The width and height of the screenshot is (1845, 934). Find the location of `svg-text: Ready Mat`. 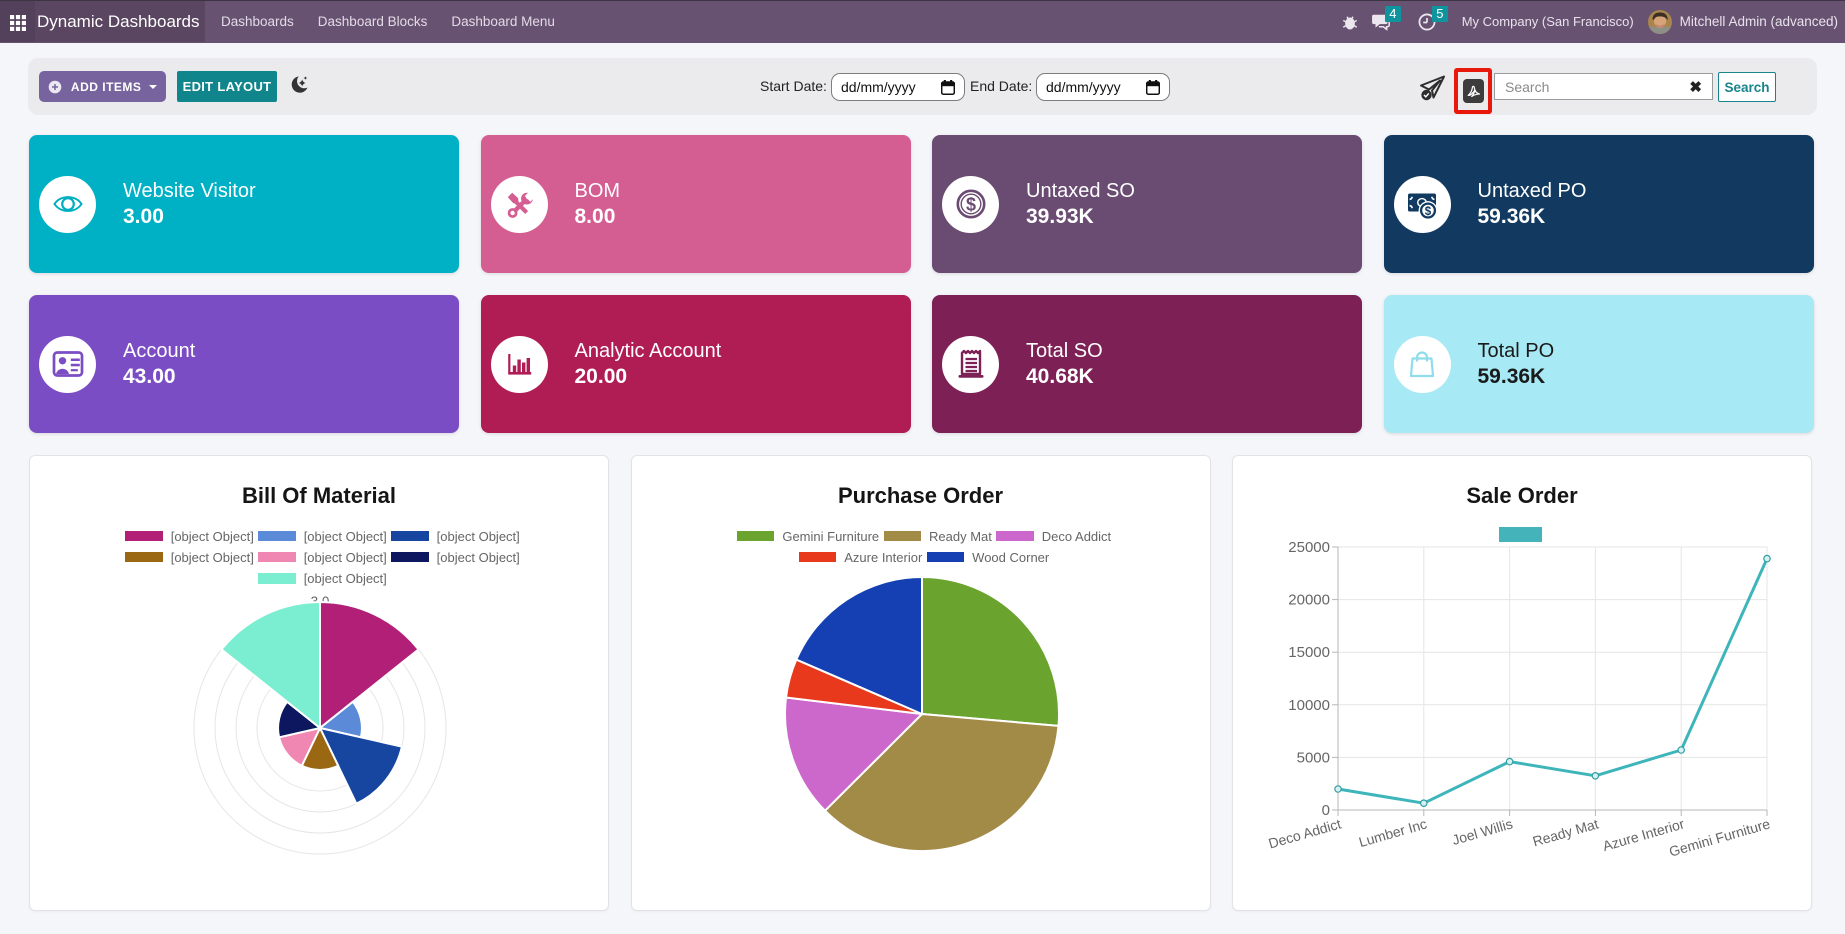

svg-text: Ready Mat is located at coordinates (1566, 832).